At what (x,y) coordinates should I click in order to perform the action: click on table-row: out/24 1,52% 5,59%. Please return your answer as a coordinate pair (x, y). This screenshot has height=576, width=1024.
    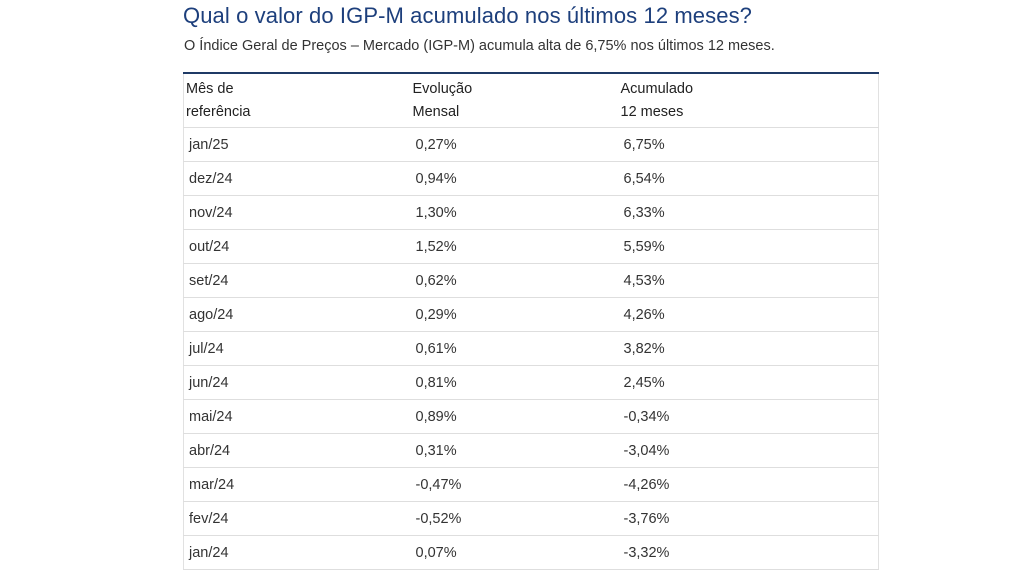
    Looking at the image, I should click on (531, 246).